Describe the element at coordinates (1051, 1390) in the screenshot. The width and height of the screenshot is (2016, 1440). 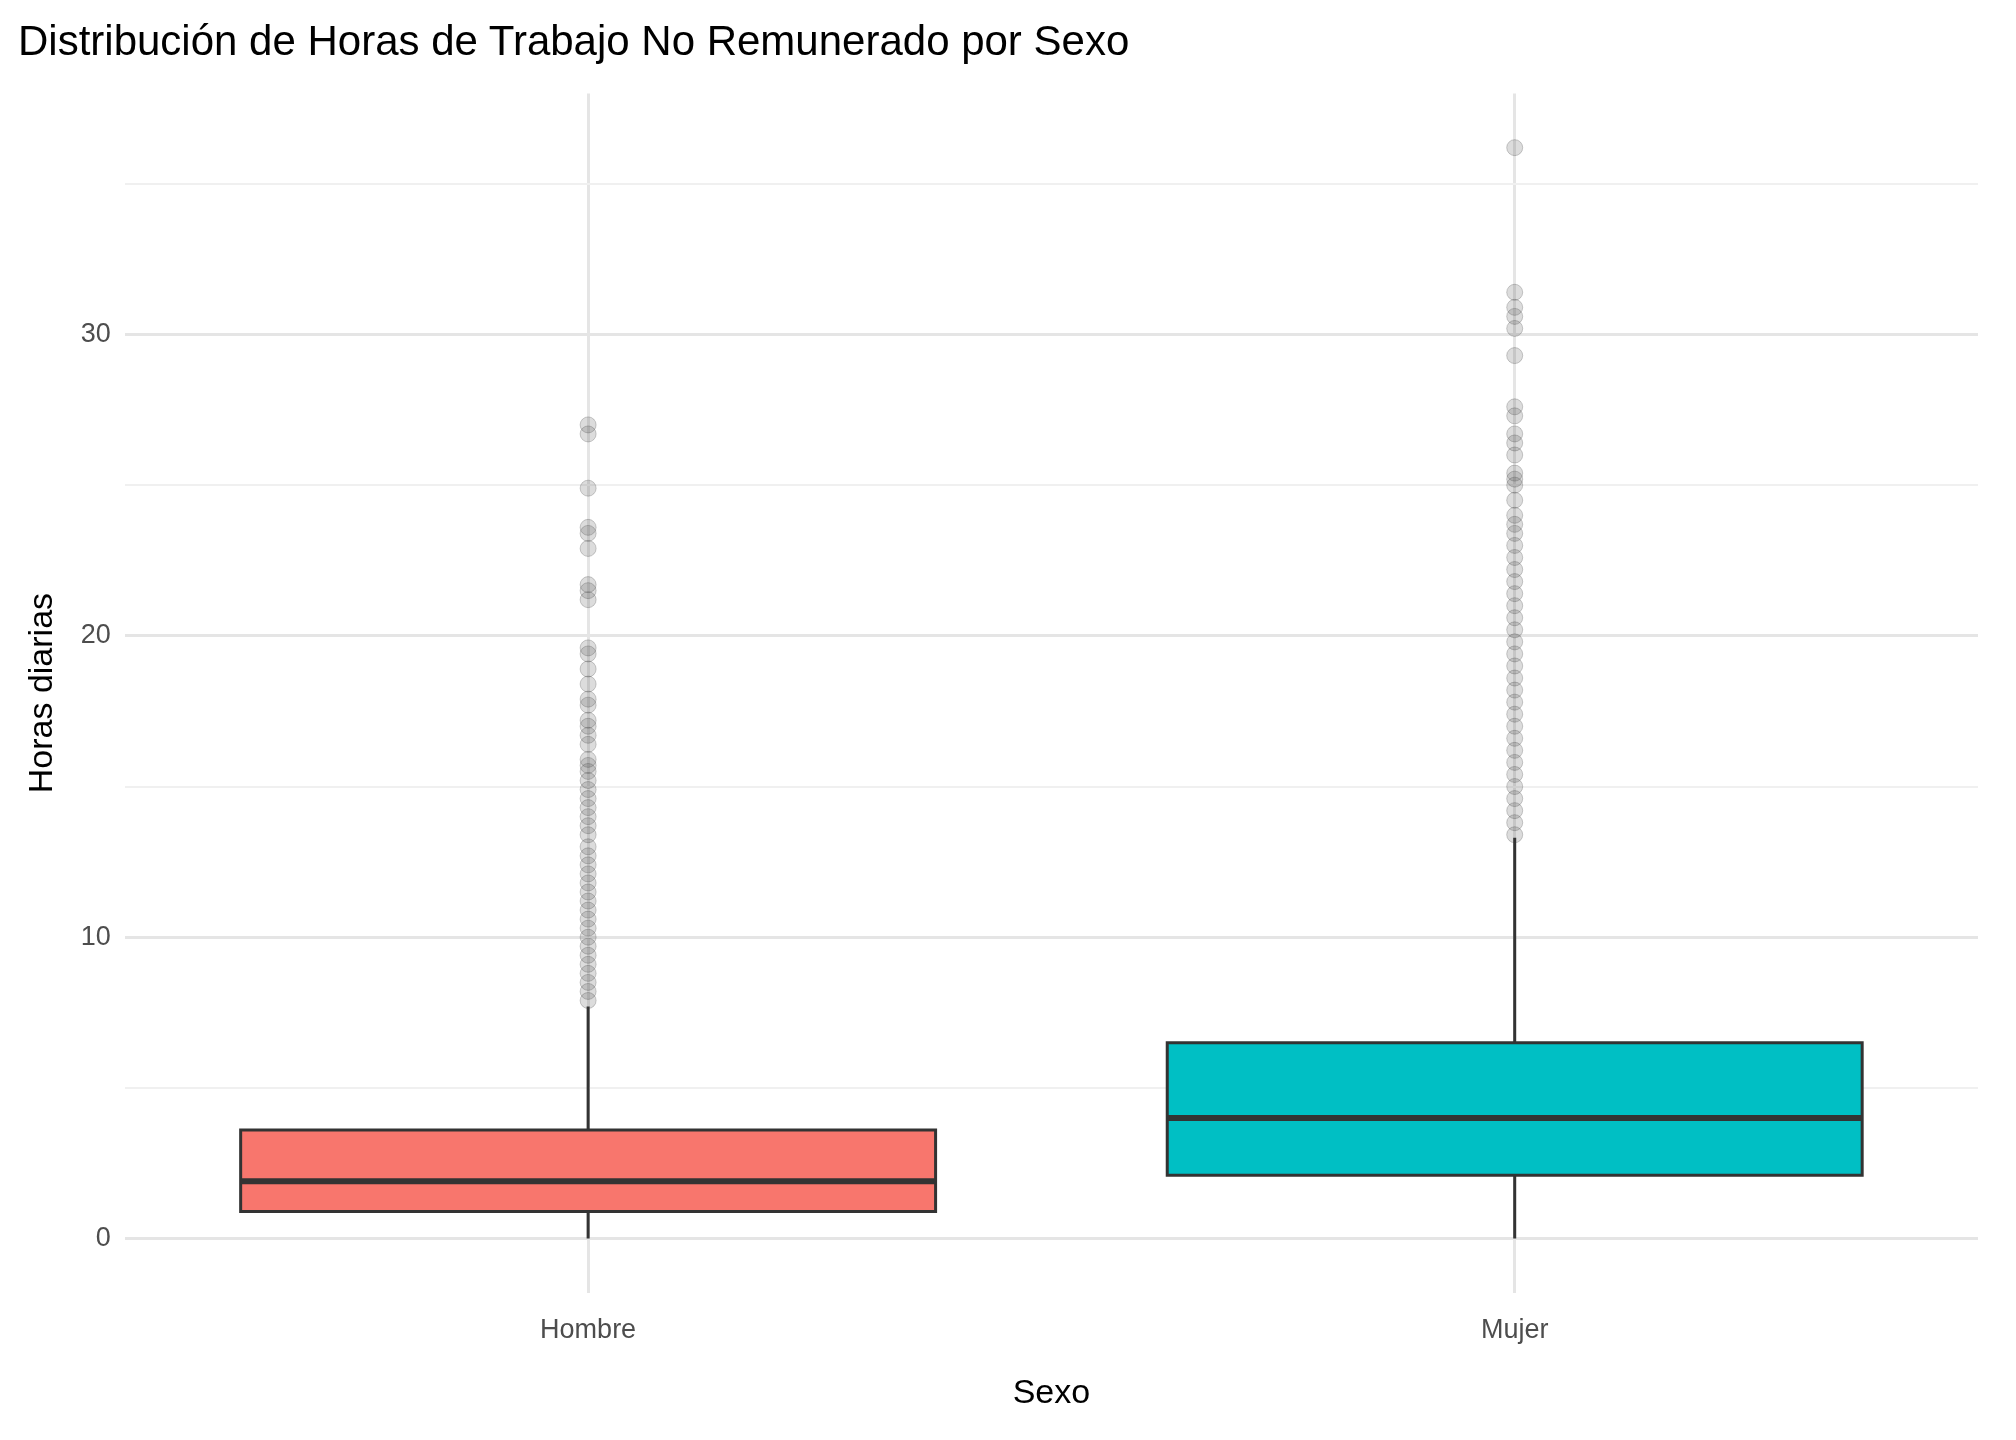
I see `x-axis-title: Sexo` at that location.